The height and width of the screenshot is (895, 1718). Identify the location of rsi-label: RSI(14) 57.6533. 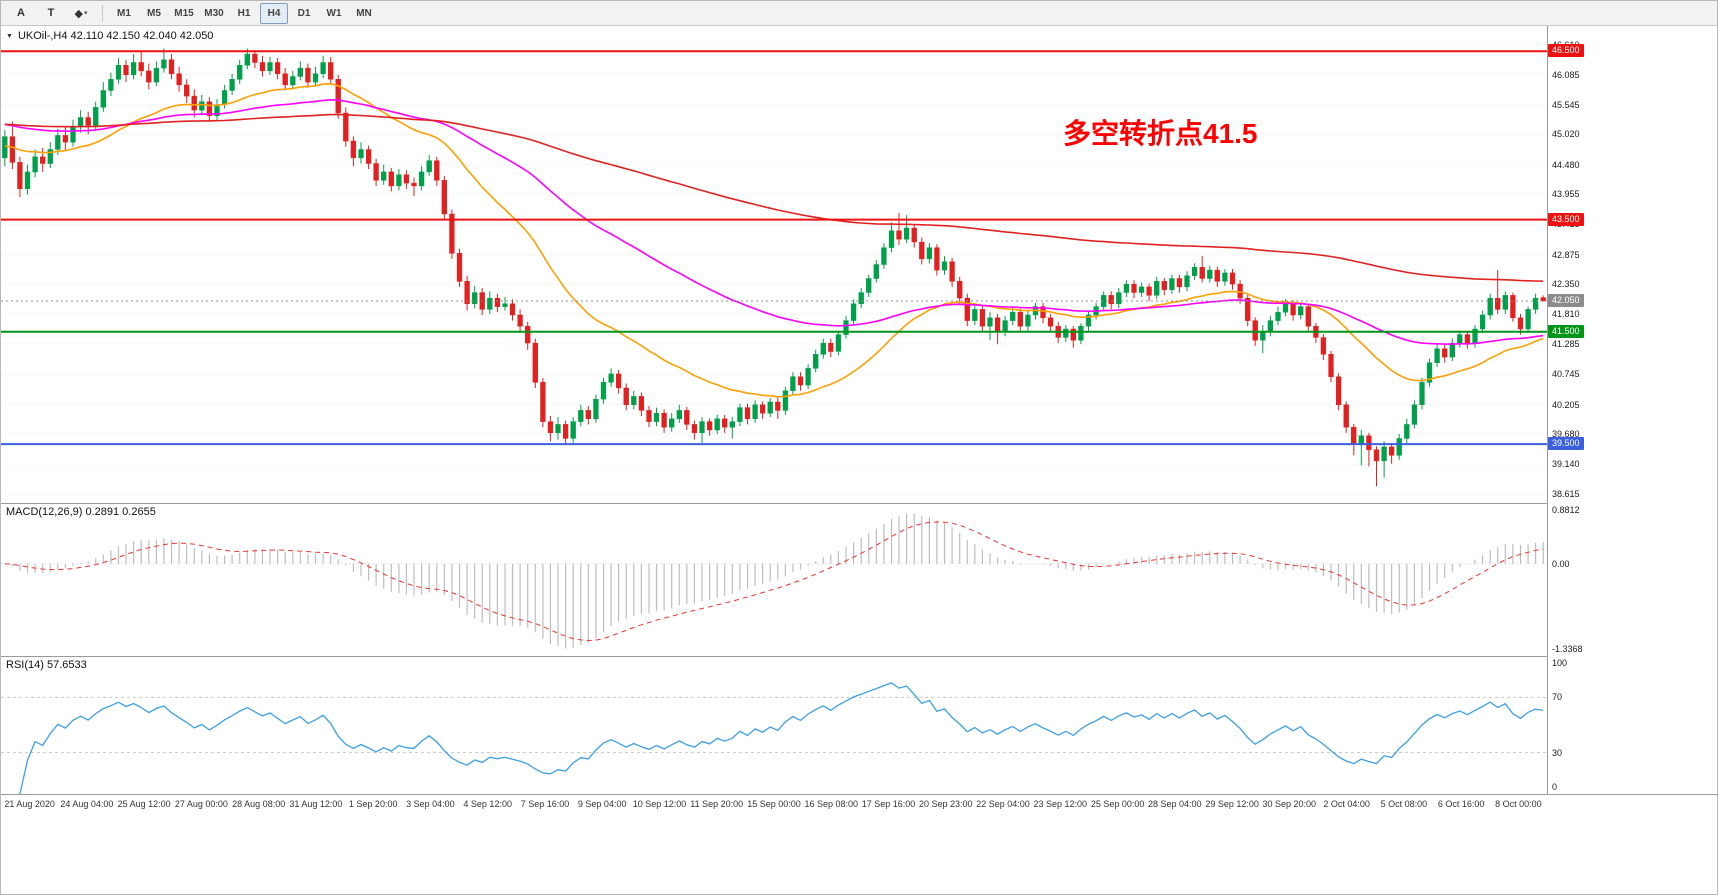
(46, 665).